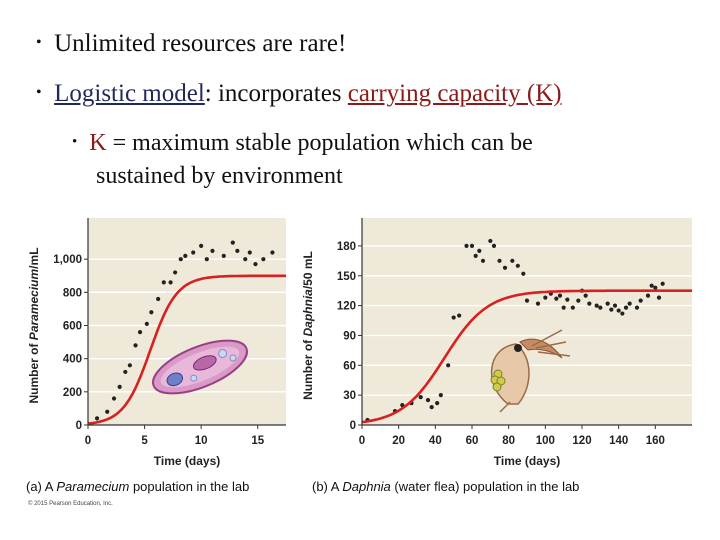 The height and width of the screenshot is (540, 720). I want to click on x-tick-label-b: 80, so click(508, 441).